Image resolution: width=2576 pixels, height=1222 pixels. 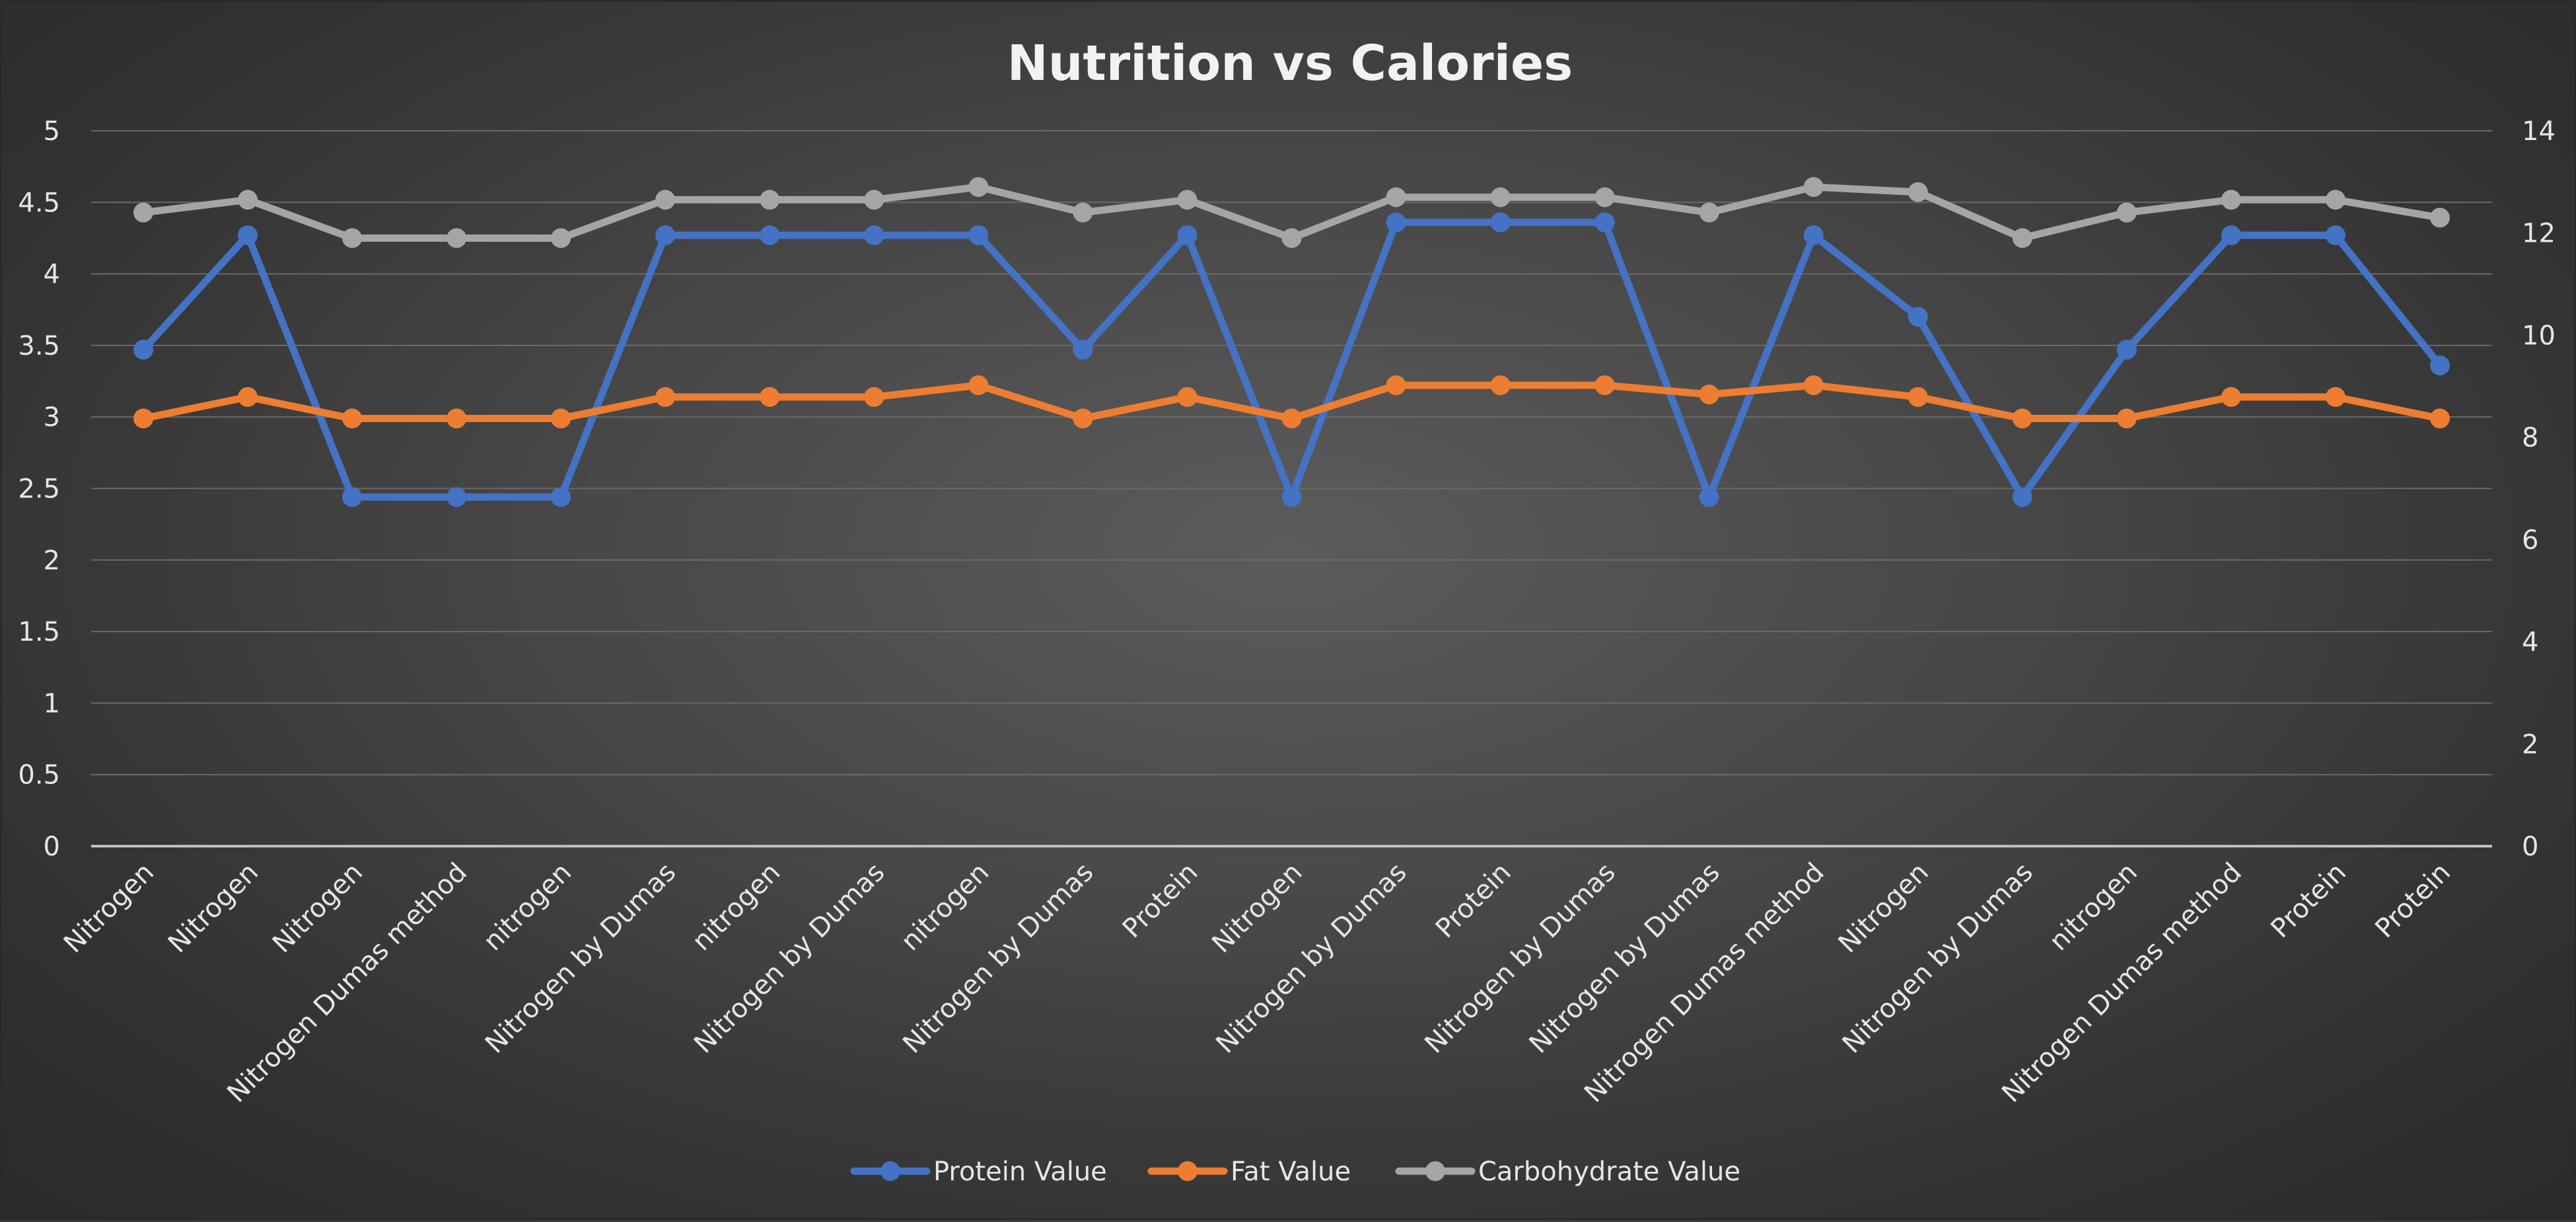 I want to click on series-carbohydrate-value, so click(x=1291, y=212).